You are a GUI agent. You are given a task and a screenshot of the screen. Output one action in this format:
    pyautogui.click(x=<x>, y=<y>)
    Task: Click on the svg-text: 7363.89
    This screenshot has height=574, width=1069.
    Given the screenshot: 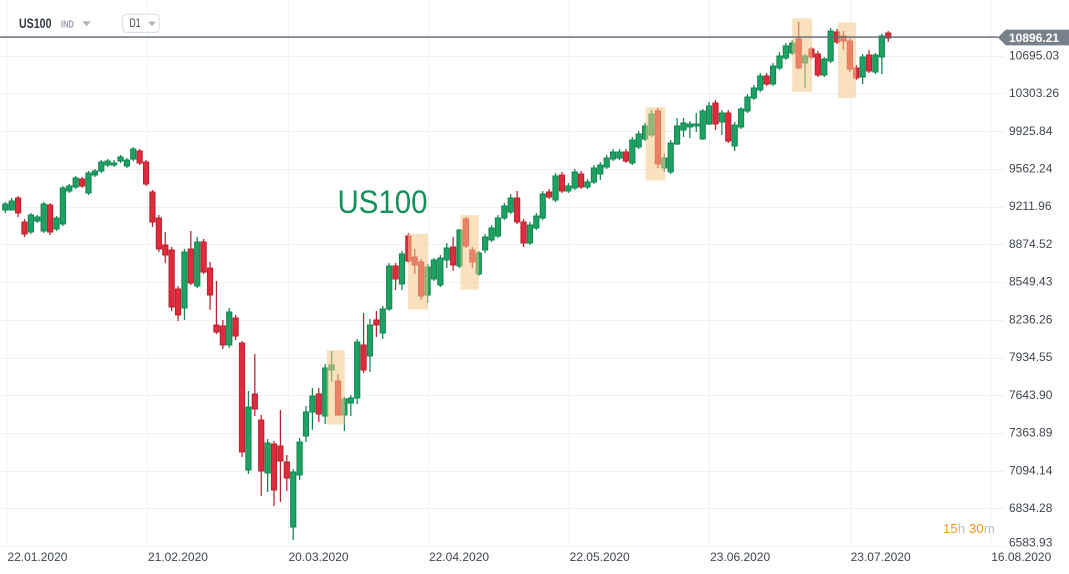 What is the action you would take?
    pyautogui.click(x=1031, y=433)
    